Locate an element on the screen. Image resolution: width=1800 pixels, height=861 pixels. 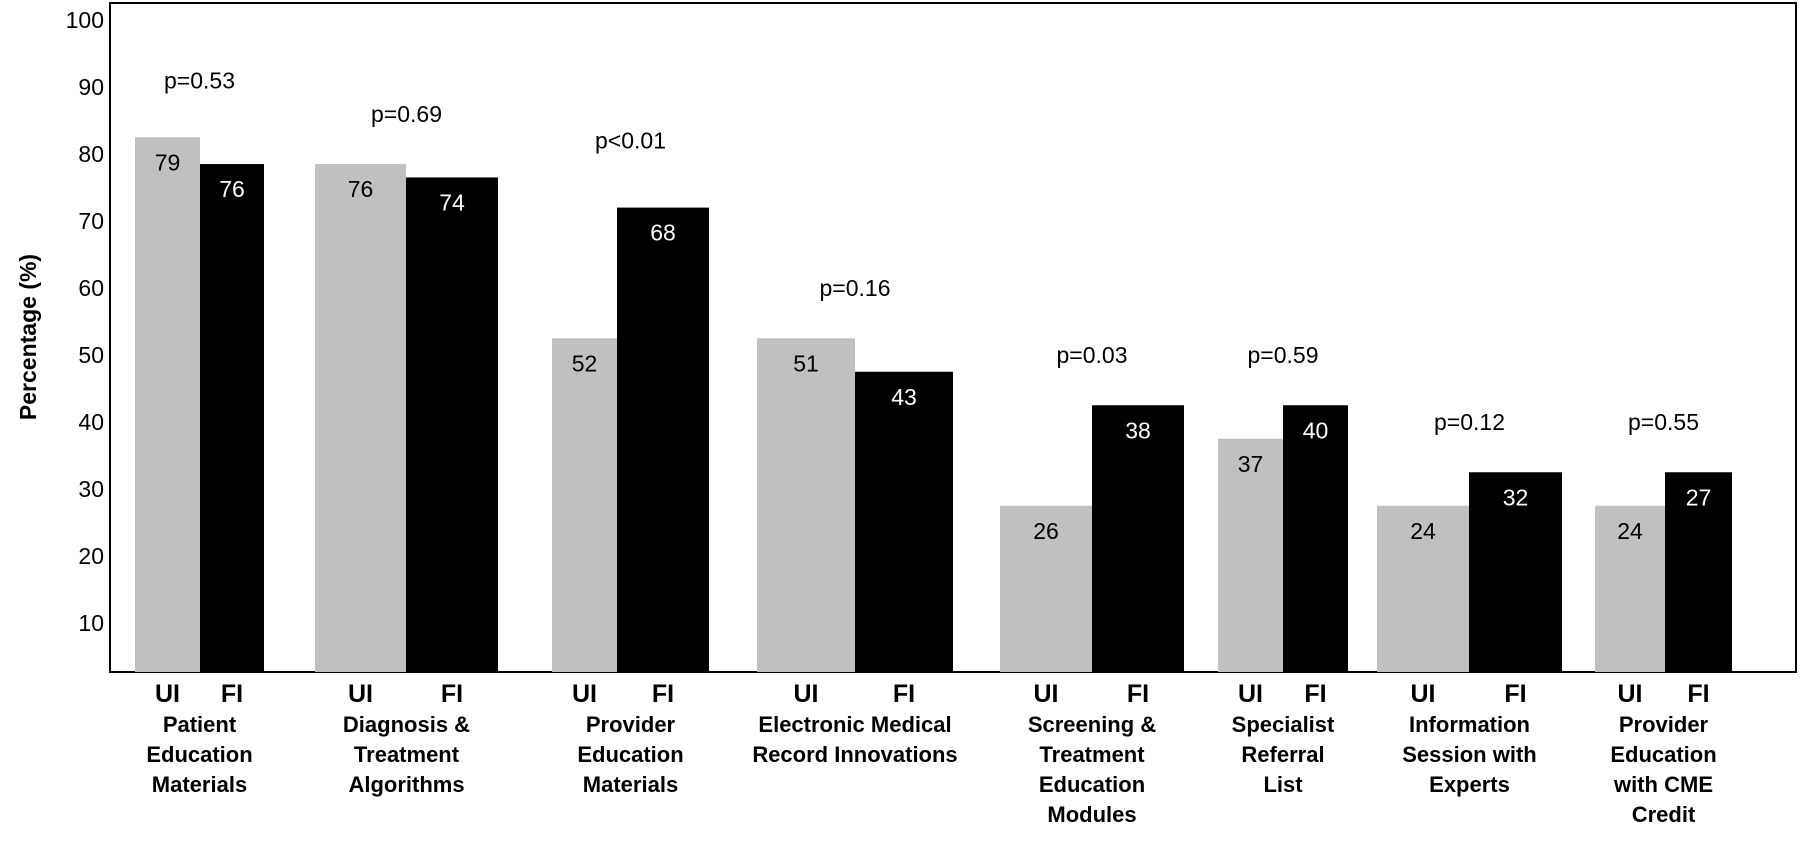
y-axis-label: Percentage (%) is located at coordinates (28, 337).